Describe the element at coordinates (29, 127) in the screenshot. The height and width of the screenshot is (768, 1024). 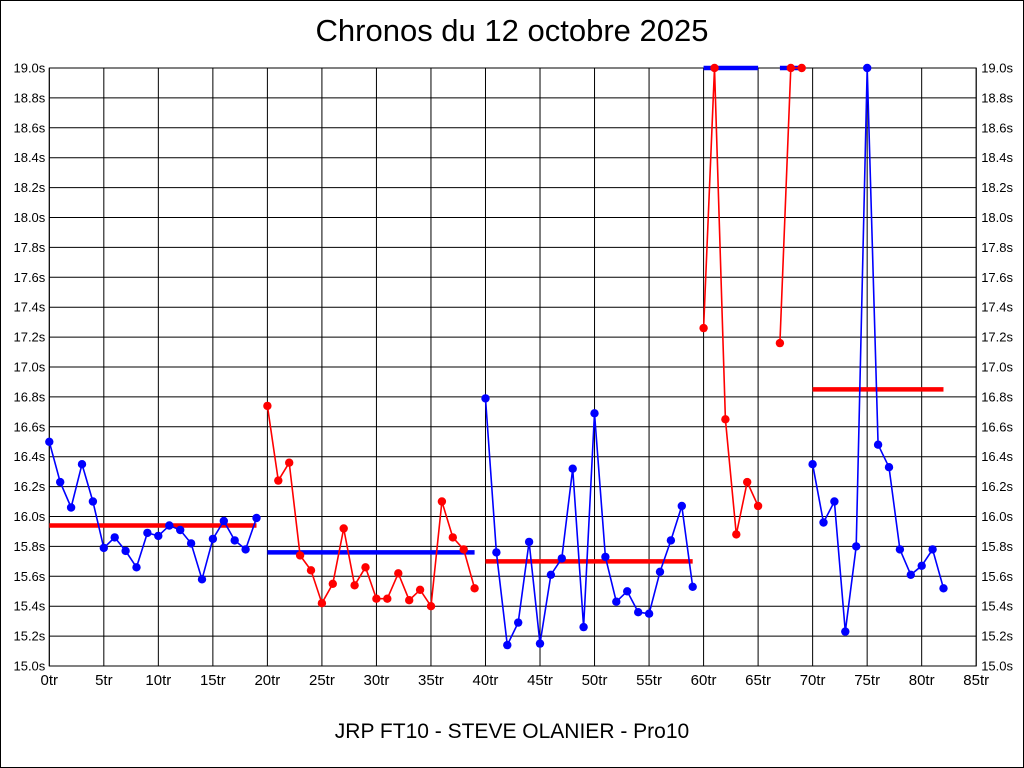
I see `y-axis-label-left: 18.6s` at that location.